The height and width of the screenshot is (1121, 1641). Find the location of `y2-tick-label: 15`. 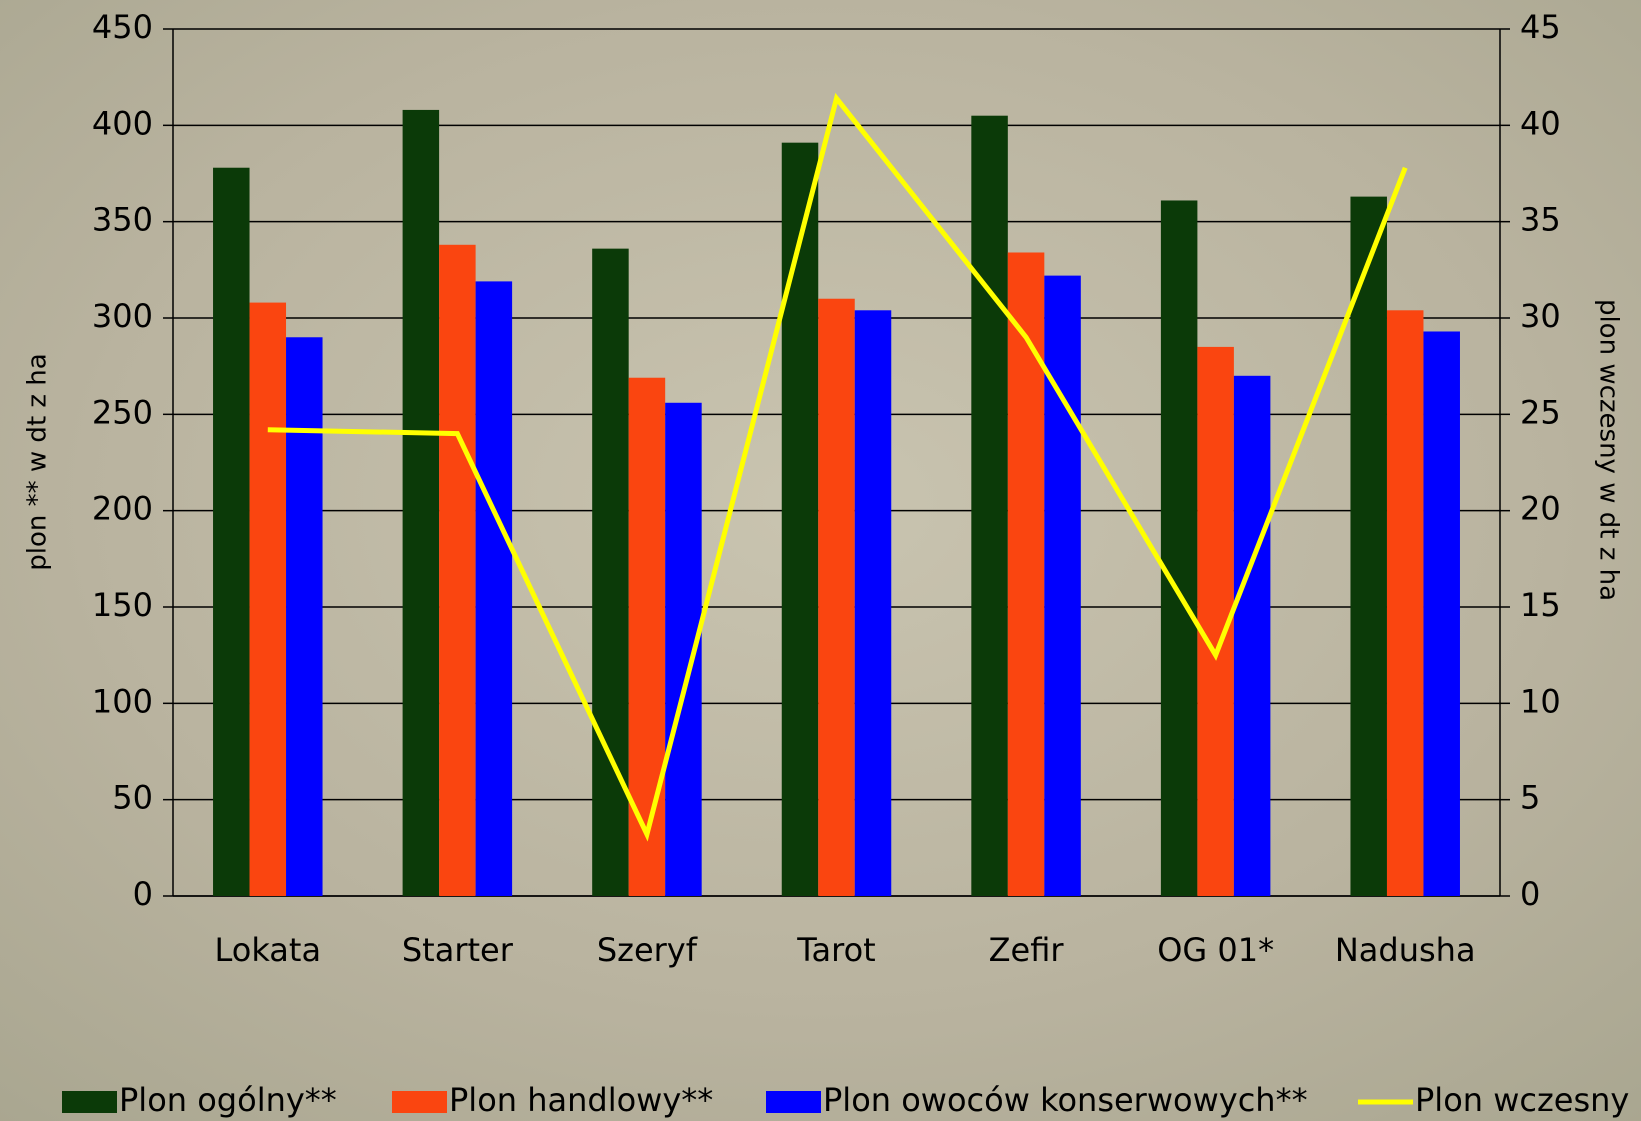

y2-tick-label: 15 is located at coordinates (1540, 605).